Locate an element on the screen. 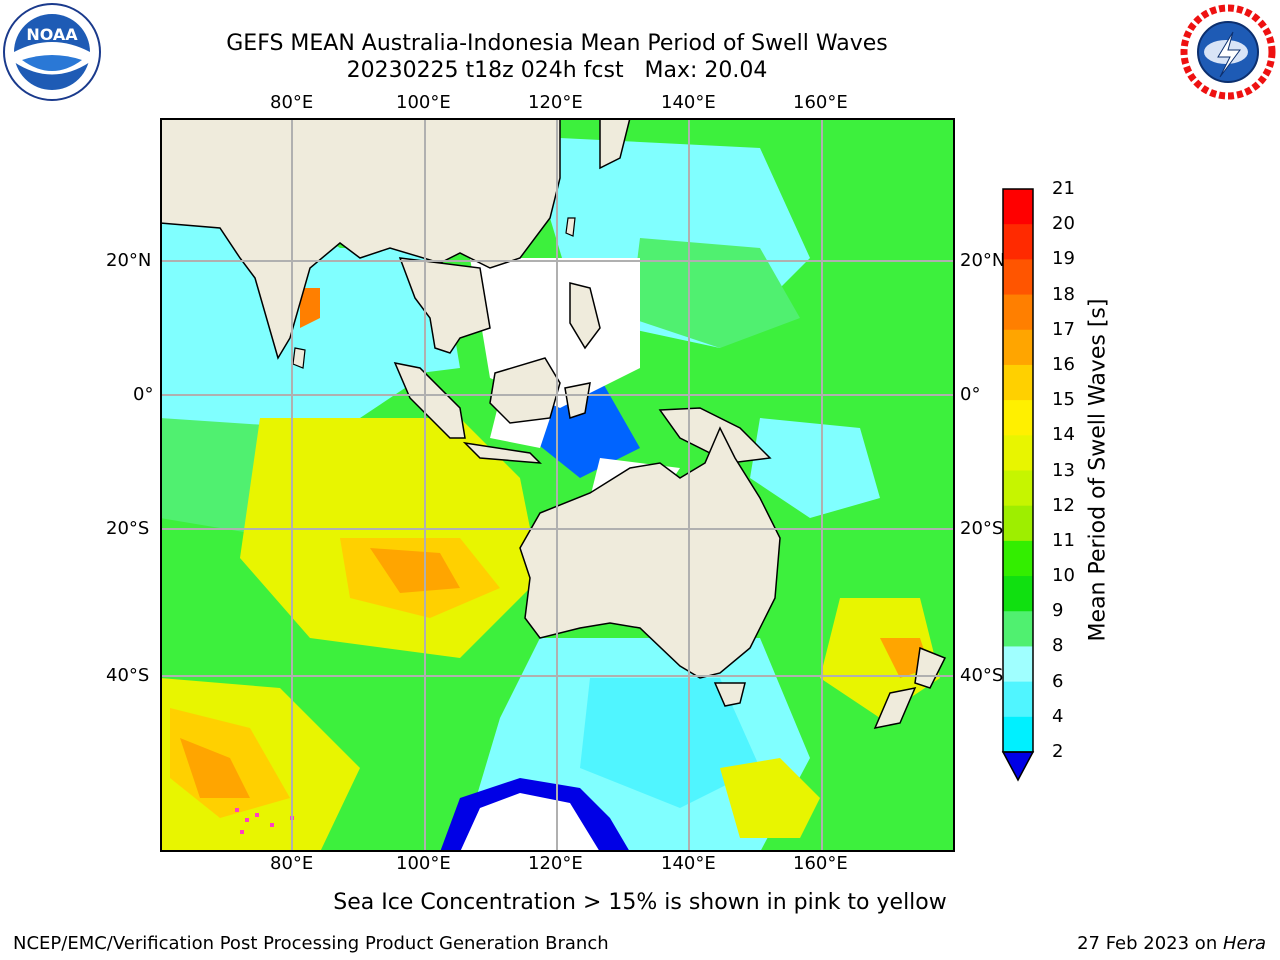  lon-label-bottom: 140°E is located at coordinates (688, 863).